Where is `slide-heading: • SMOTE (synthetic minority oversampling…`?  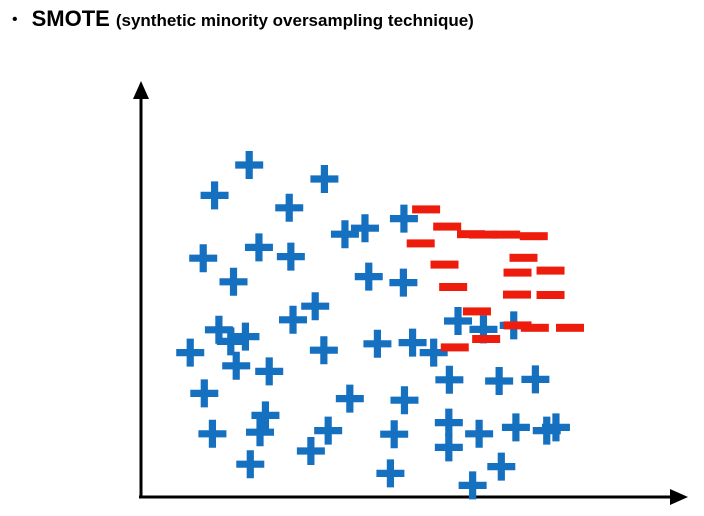
slide-heading: • SMOTE (synthetic minority oversampling… is located at coordinates (243, 19).